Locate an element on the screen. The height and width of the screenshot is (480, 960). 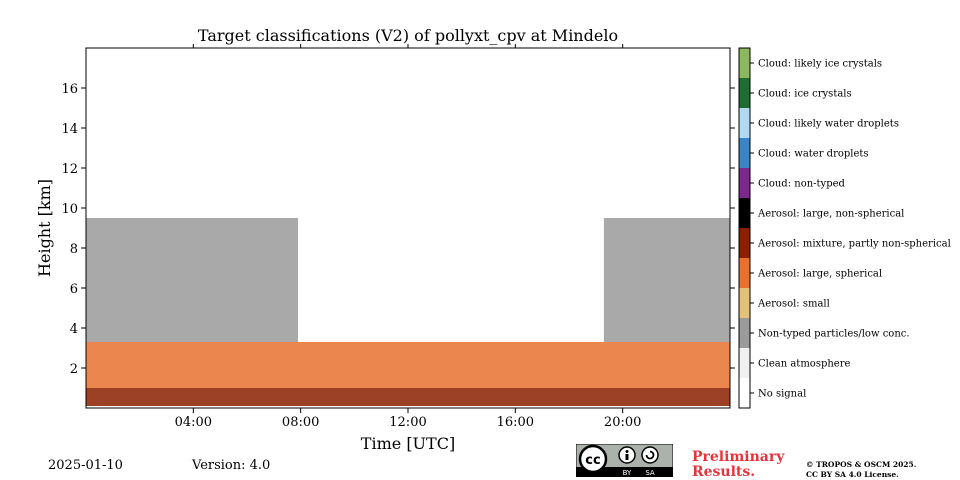
y-tick-label: 10 is located at coordinates (69, 209).